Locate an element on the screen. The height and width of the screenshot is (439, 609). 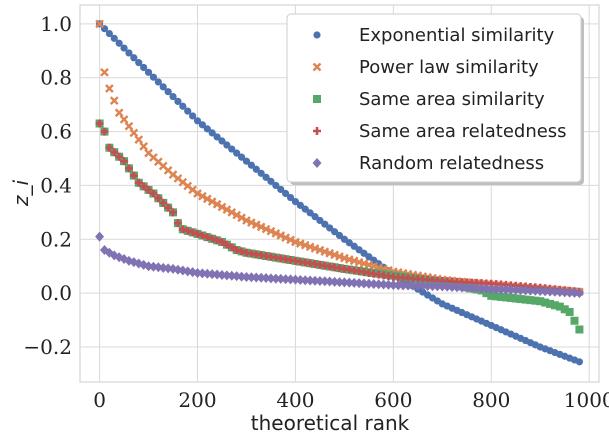
legend-label: Random relatedness is located at coordinates (451, 163).